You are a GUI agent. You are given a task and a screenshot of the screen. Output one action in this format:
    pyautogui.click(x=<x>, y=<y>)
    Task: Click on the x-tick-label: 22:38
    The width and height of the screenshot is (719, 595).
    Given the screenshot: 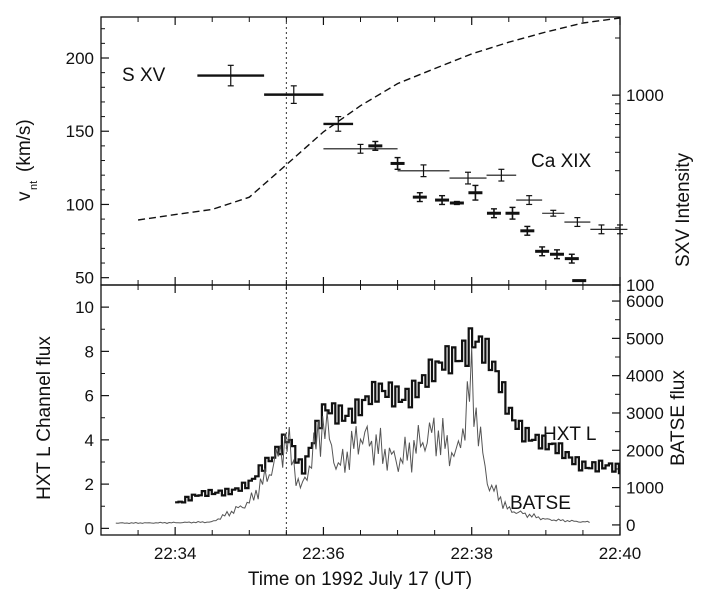 What is the action you would take?
    pyautogui.click(x=471, y=553)
    